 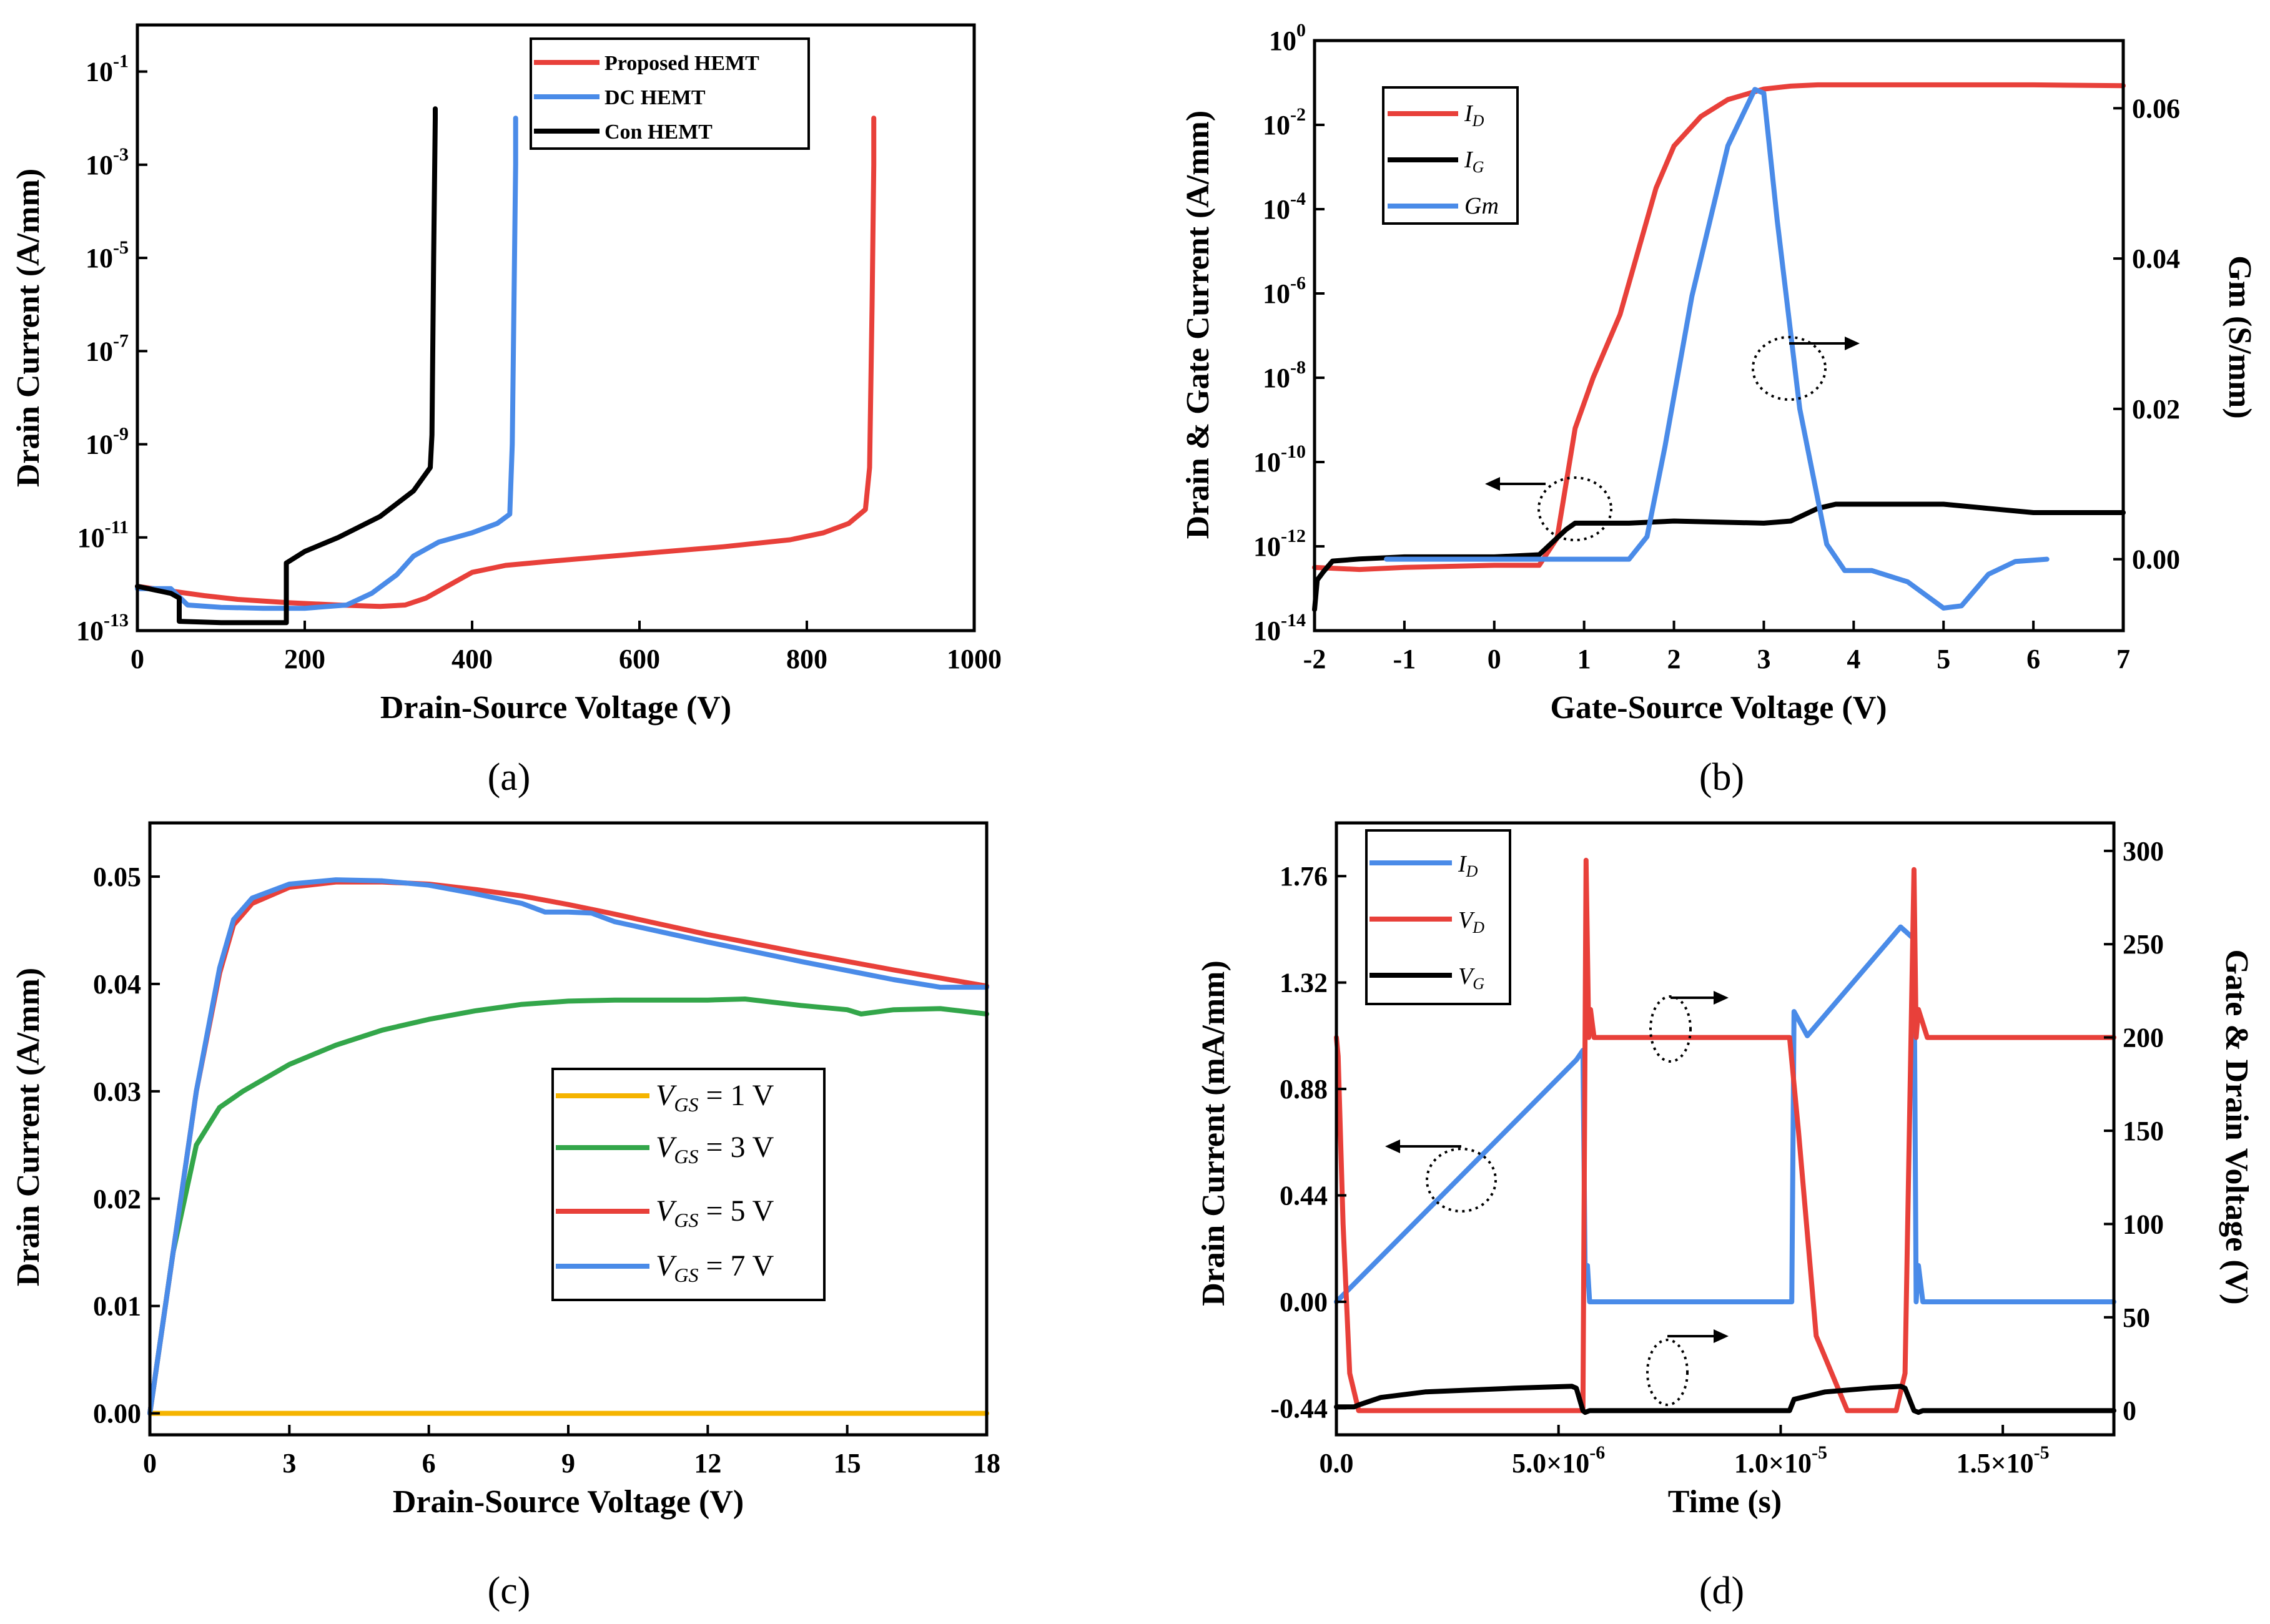 What do you see at coordinates (28, 1127) in the screenshot?
I see `y-axis-label-c: Drain Current (A/mm)` at bounding box center [28, 1127].